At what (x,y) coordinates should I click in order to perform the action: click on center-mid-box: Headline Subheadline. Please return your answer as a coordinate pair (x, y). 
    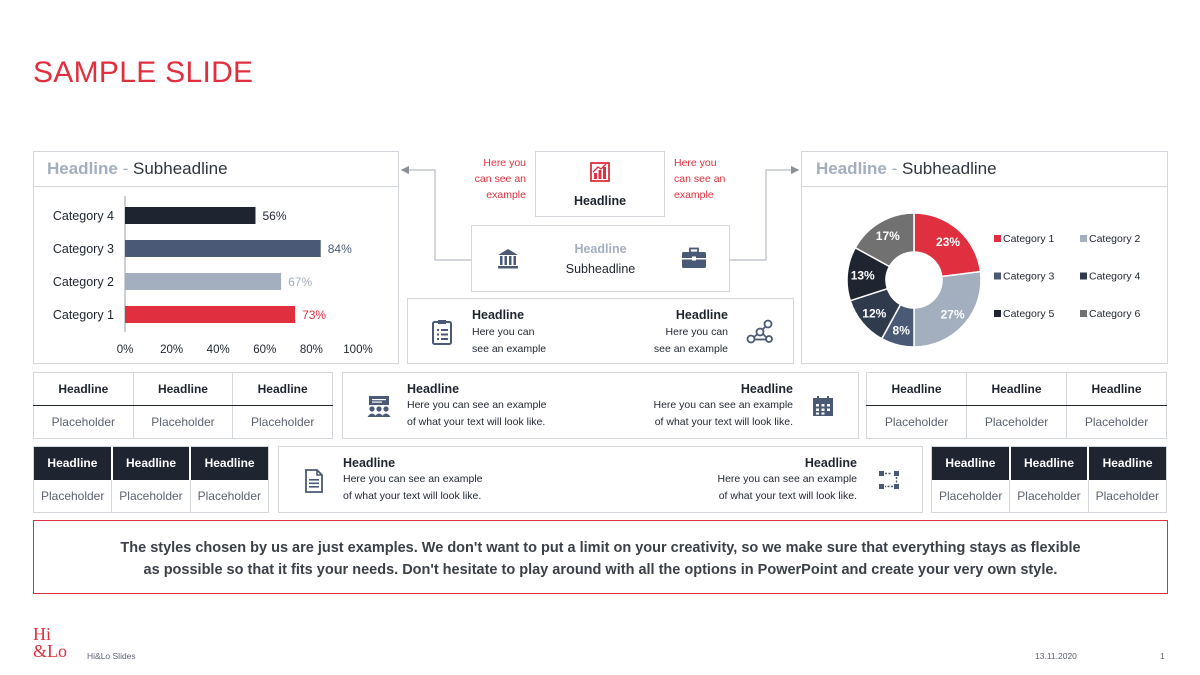
    Looking at the image, I should click on (600, 258).